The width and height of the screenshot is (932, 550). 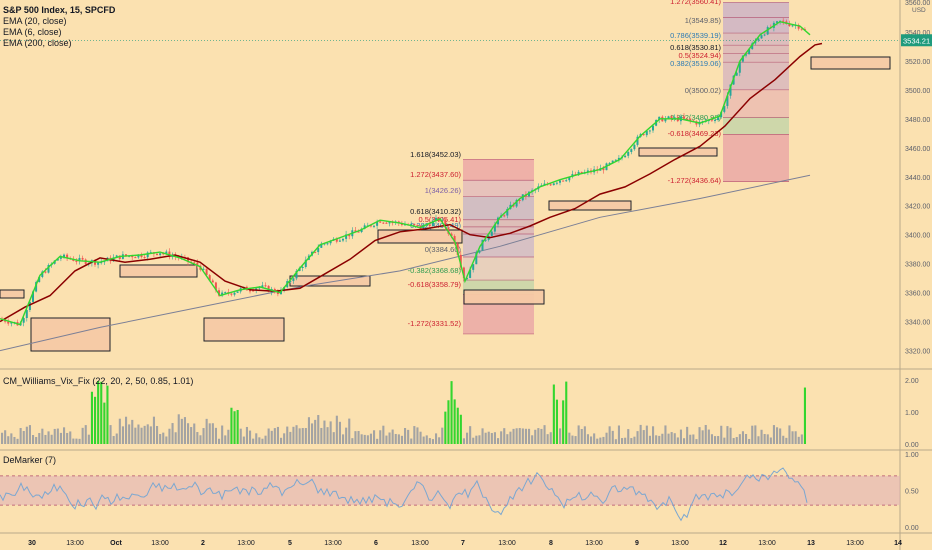 I want to click on demarker-title: DeMarker (7), so click(x=30, y=460).